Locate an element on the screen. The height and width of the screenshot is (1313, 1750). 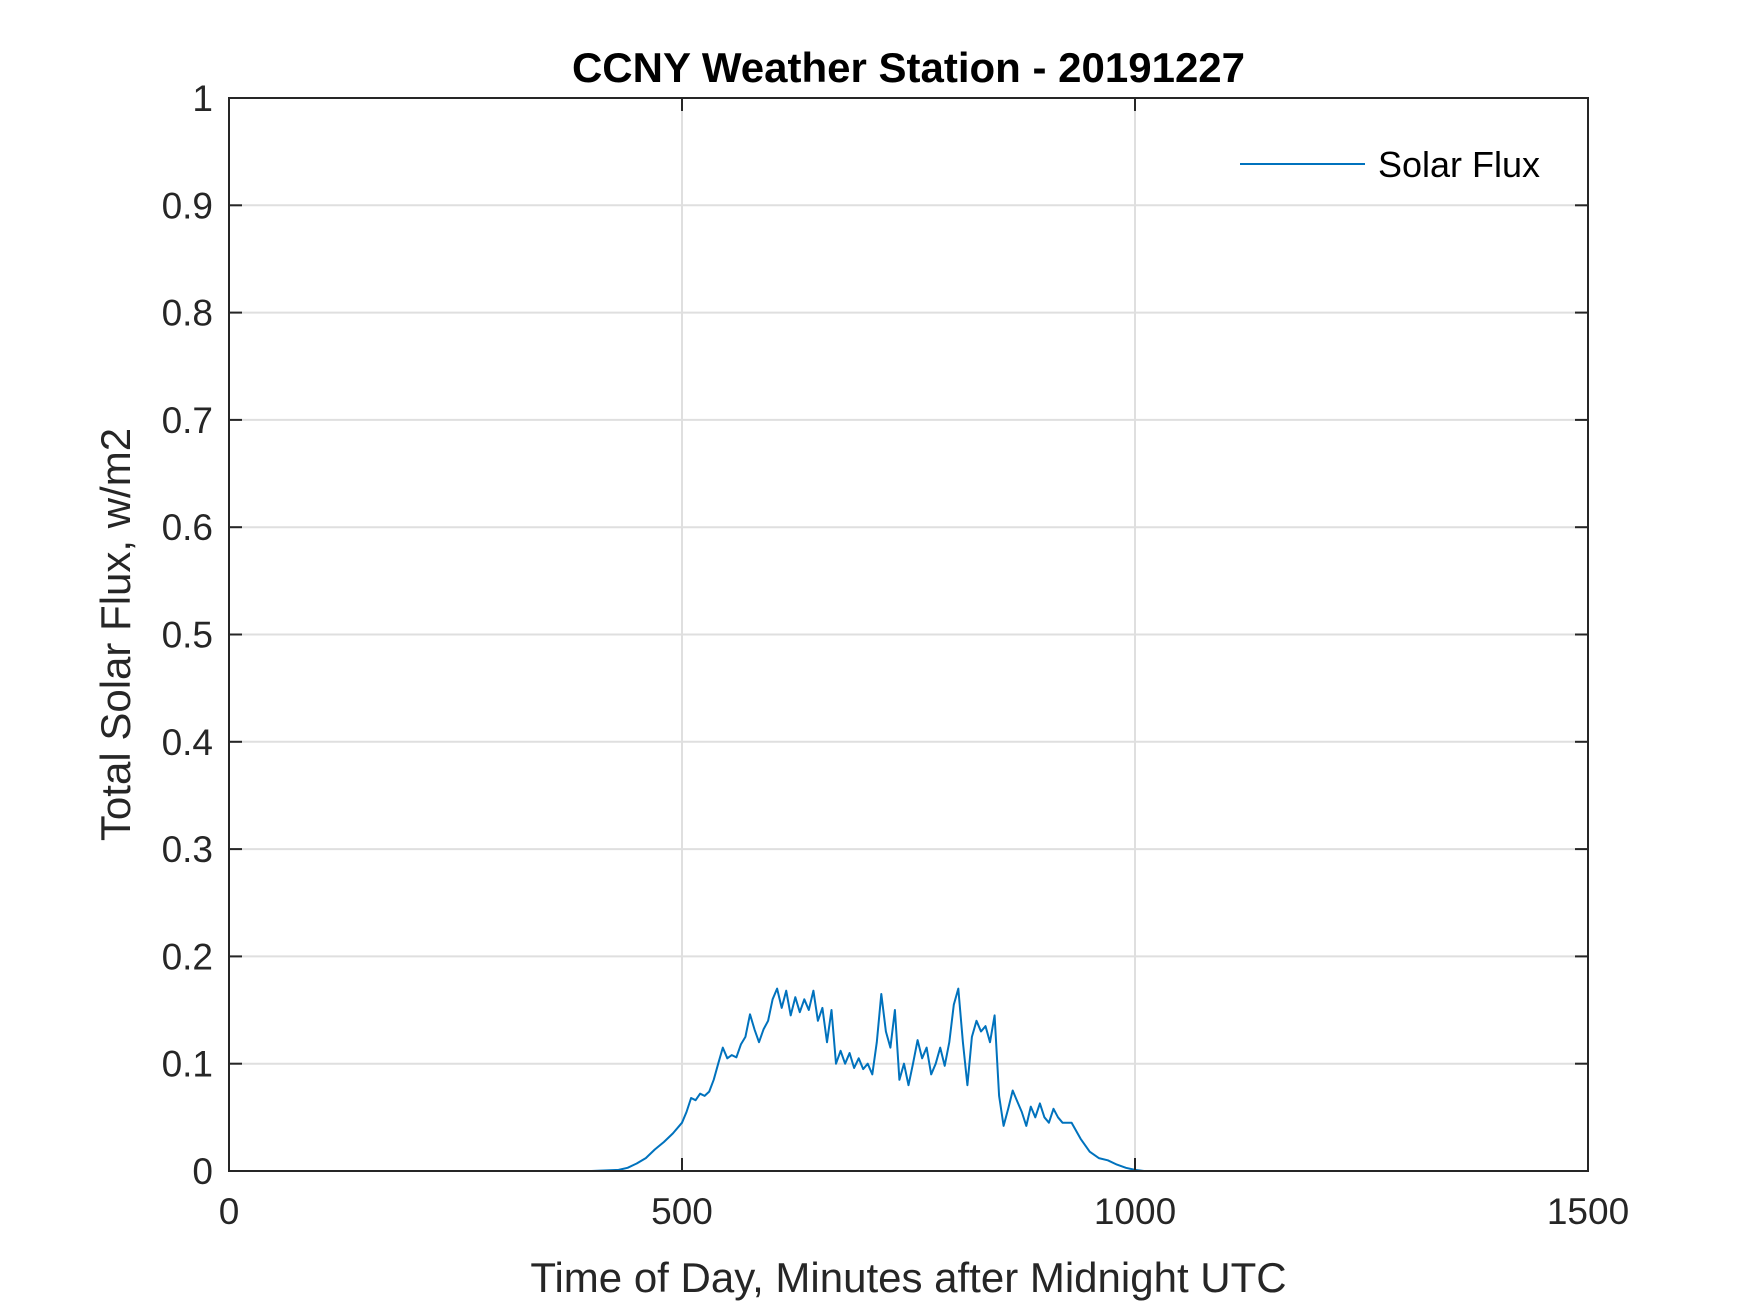
x-tick-label: 0 is located at coordinates (229, 1211).